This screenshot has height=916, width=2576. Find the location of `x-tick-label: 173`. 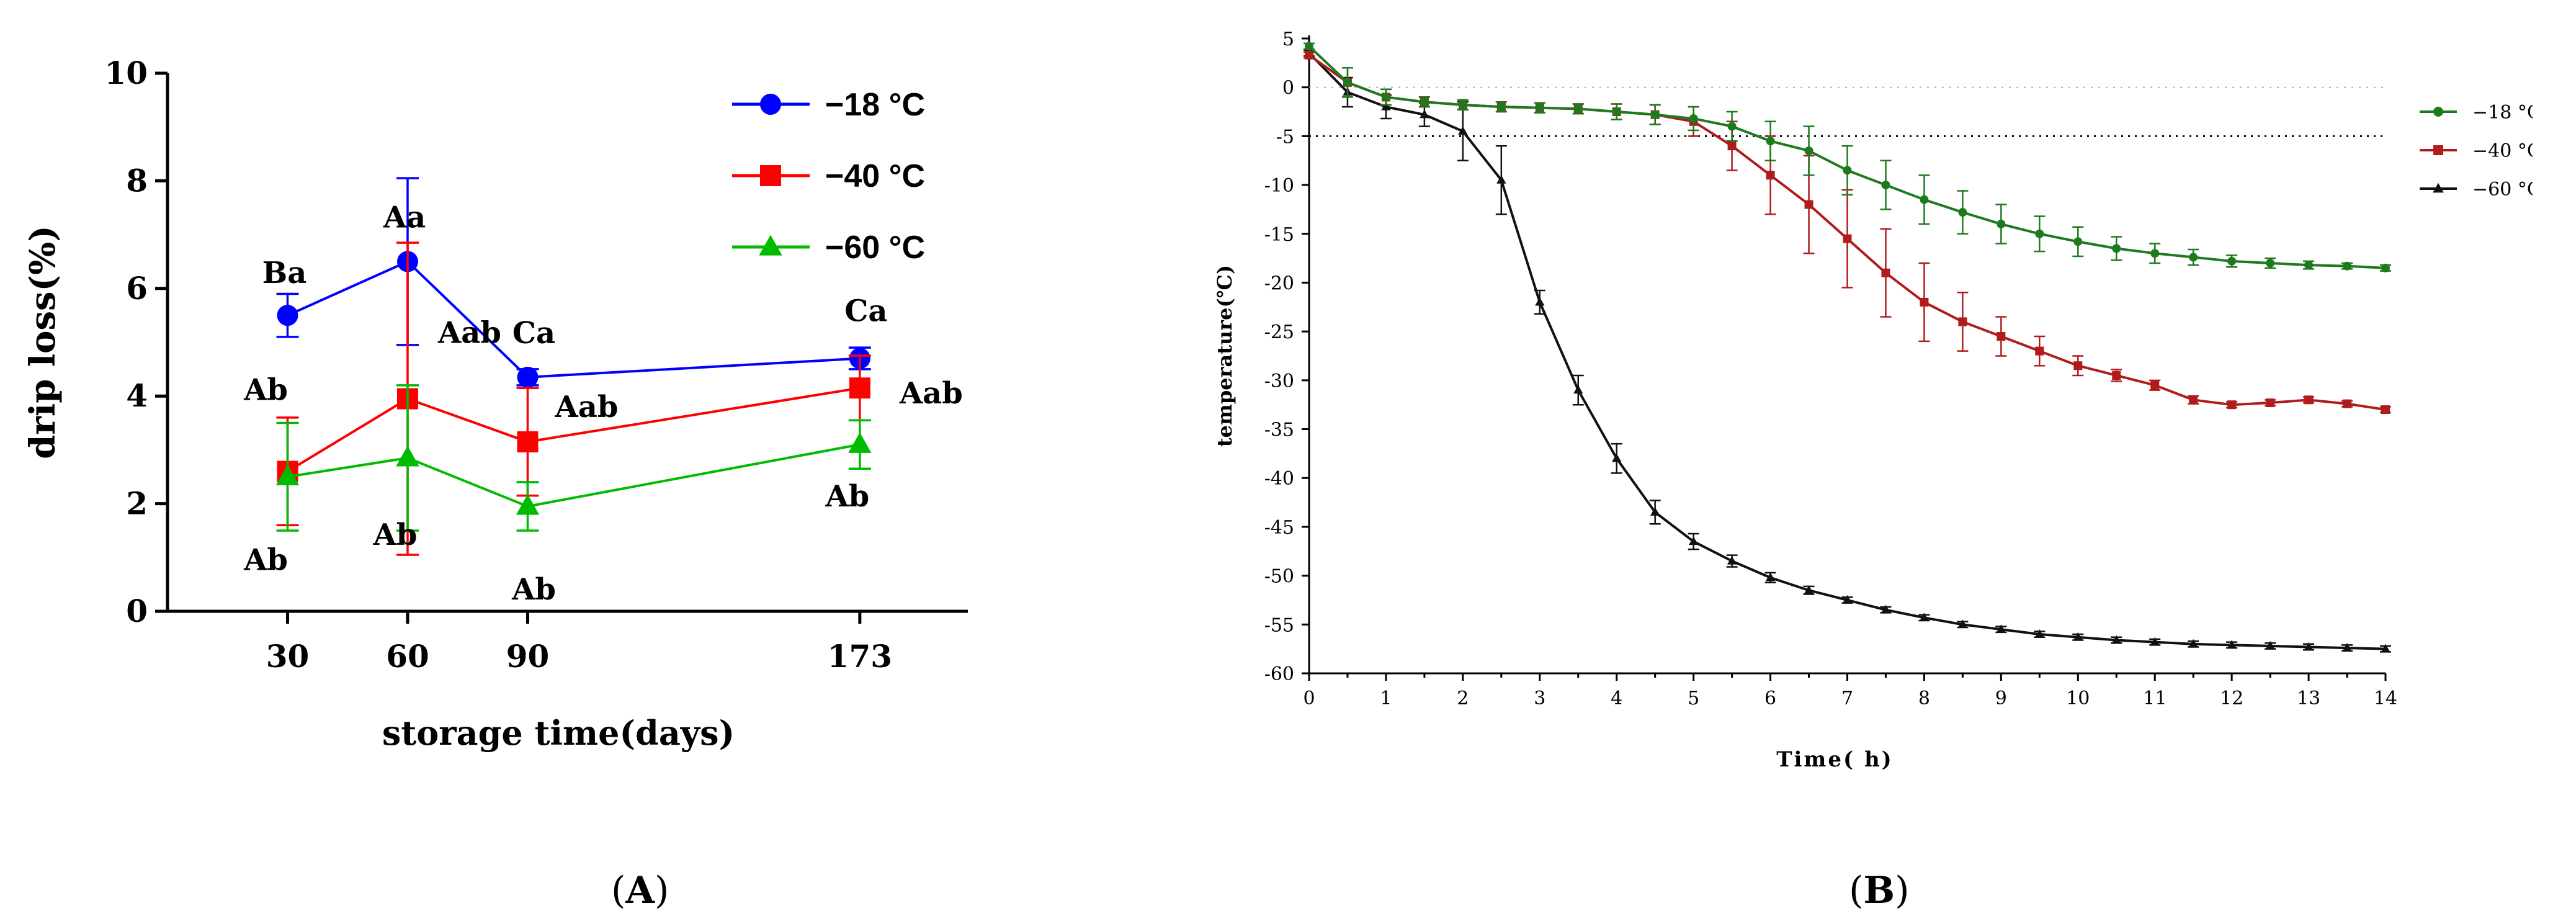

x-tick-label: 173 is located at coordinates (860, 657).